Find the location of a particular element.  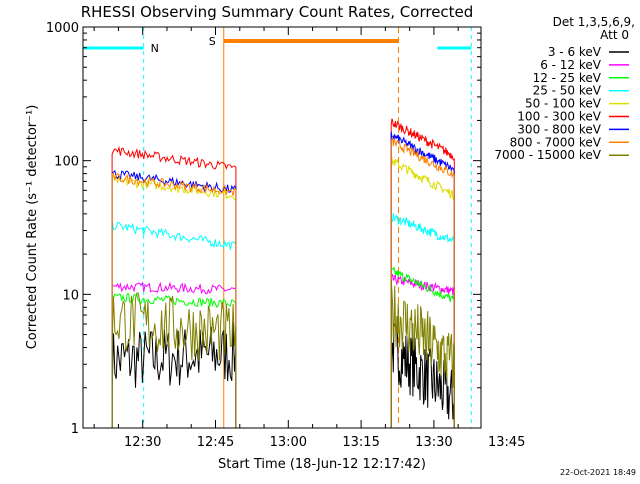

y-tick-label: 10 is located at coordinates (70, 295).